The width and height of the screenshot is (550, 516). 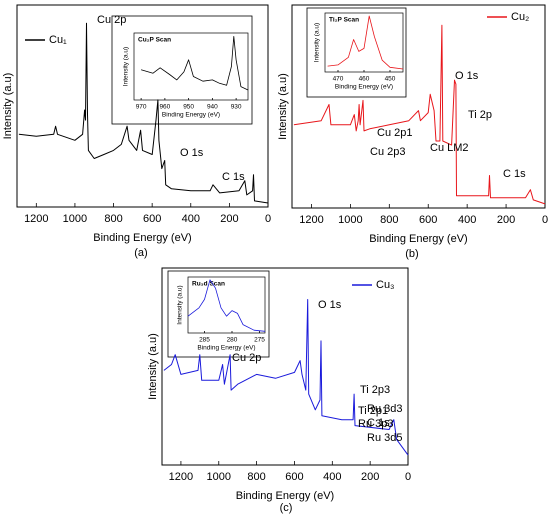 What do you see at coordinates (520, 17) in the screenshot?
I see `legend-label: Cu₂` at bounding box center [520, 17].